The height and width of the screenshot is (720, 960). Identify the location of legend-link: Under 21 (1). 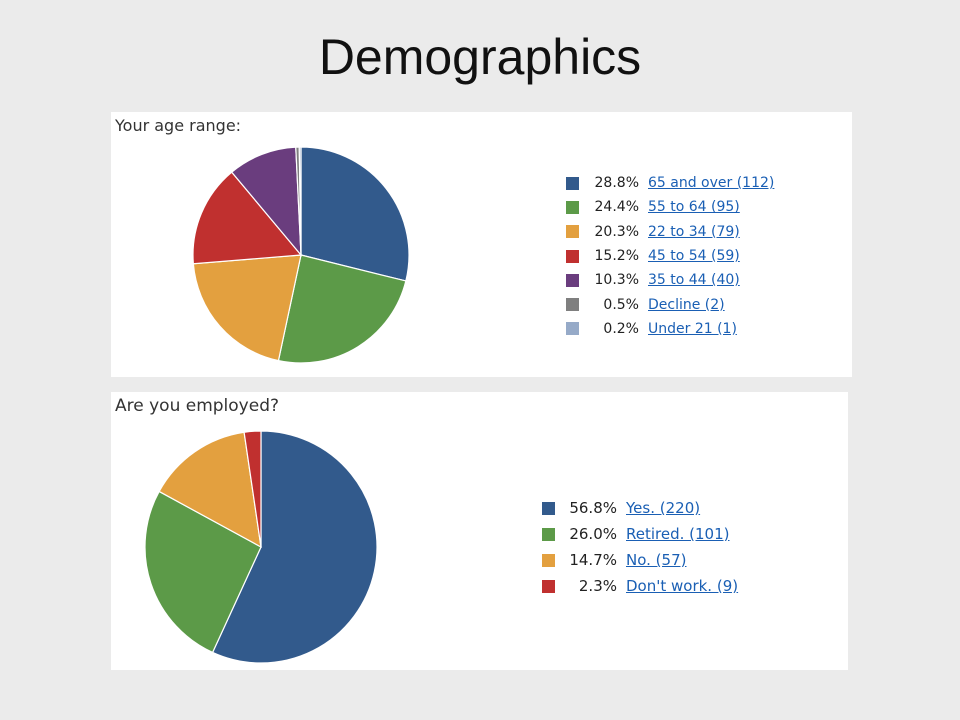
(692, 328).